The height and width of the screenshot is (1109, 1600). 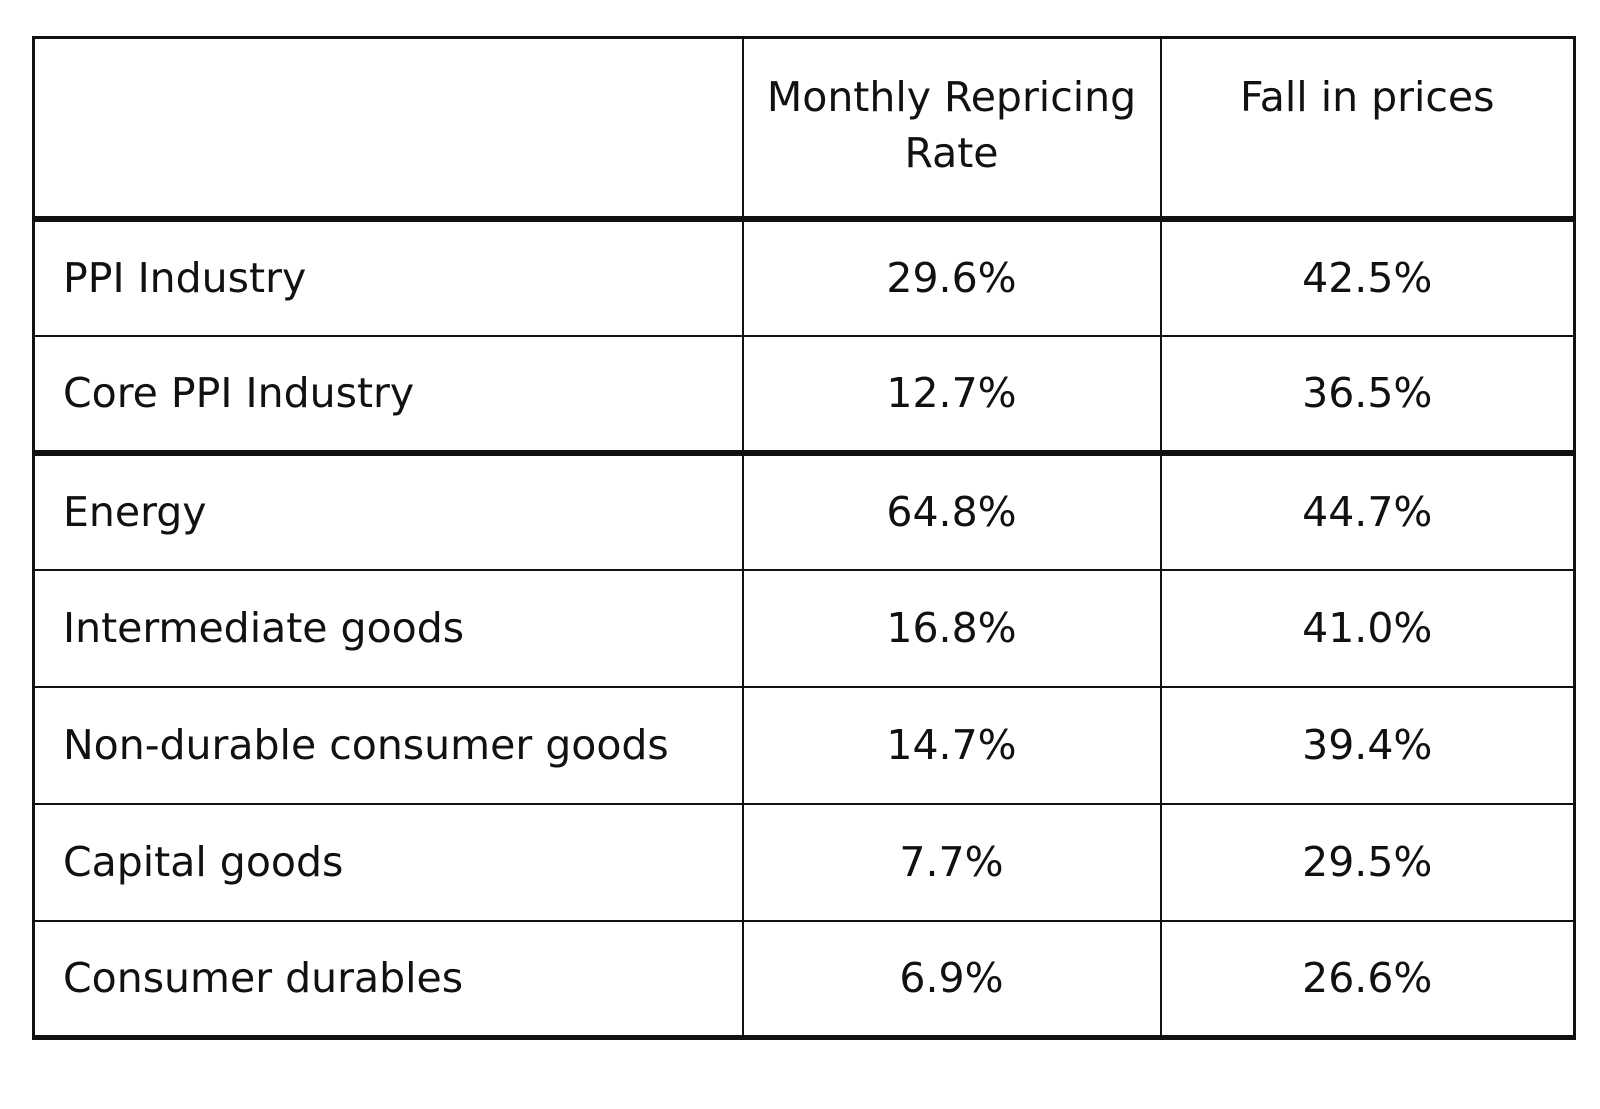 What do you see at coordinates (951, 628) in the screenshot?
I see `repricing-rate-value: 16.8%` at bounding box center [951, 628].